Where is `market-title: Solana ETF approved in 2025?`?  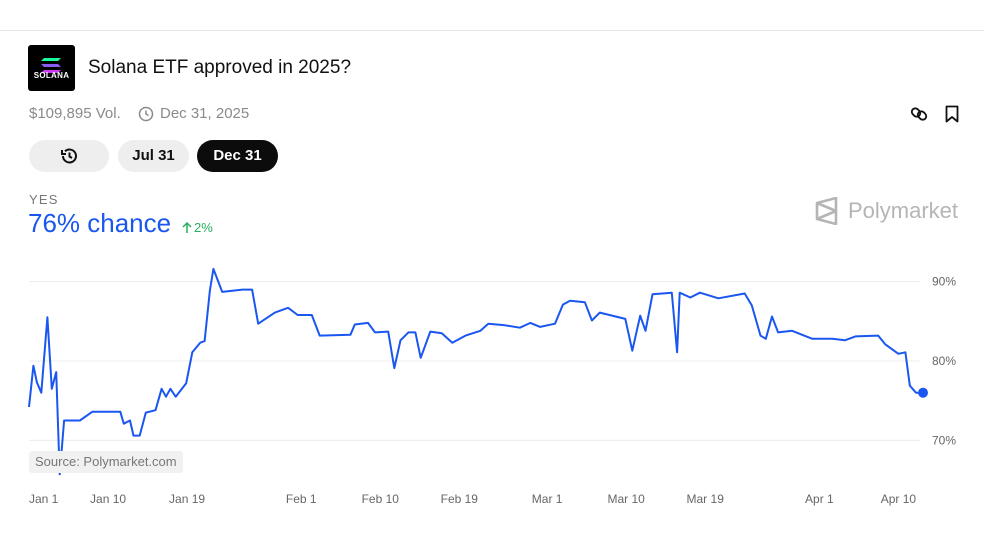 market-title: Solana ETF approved in 2025? is located at coordinates (220, 67).